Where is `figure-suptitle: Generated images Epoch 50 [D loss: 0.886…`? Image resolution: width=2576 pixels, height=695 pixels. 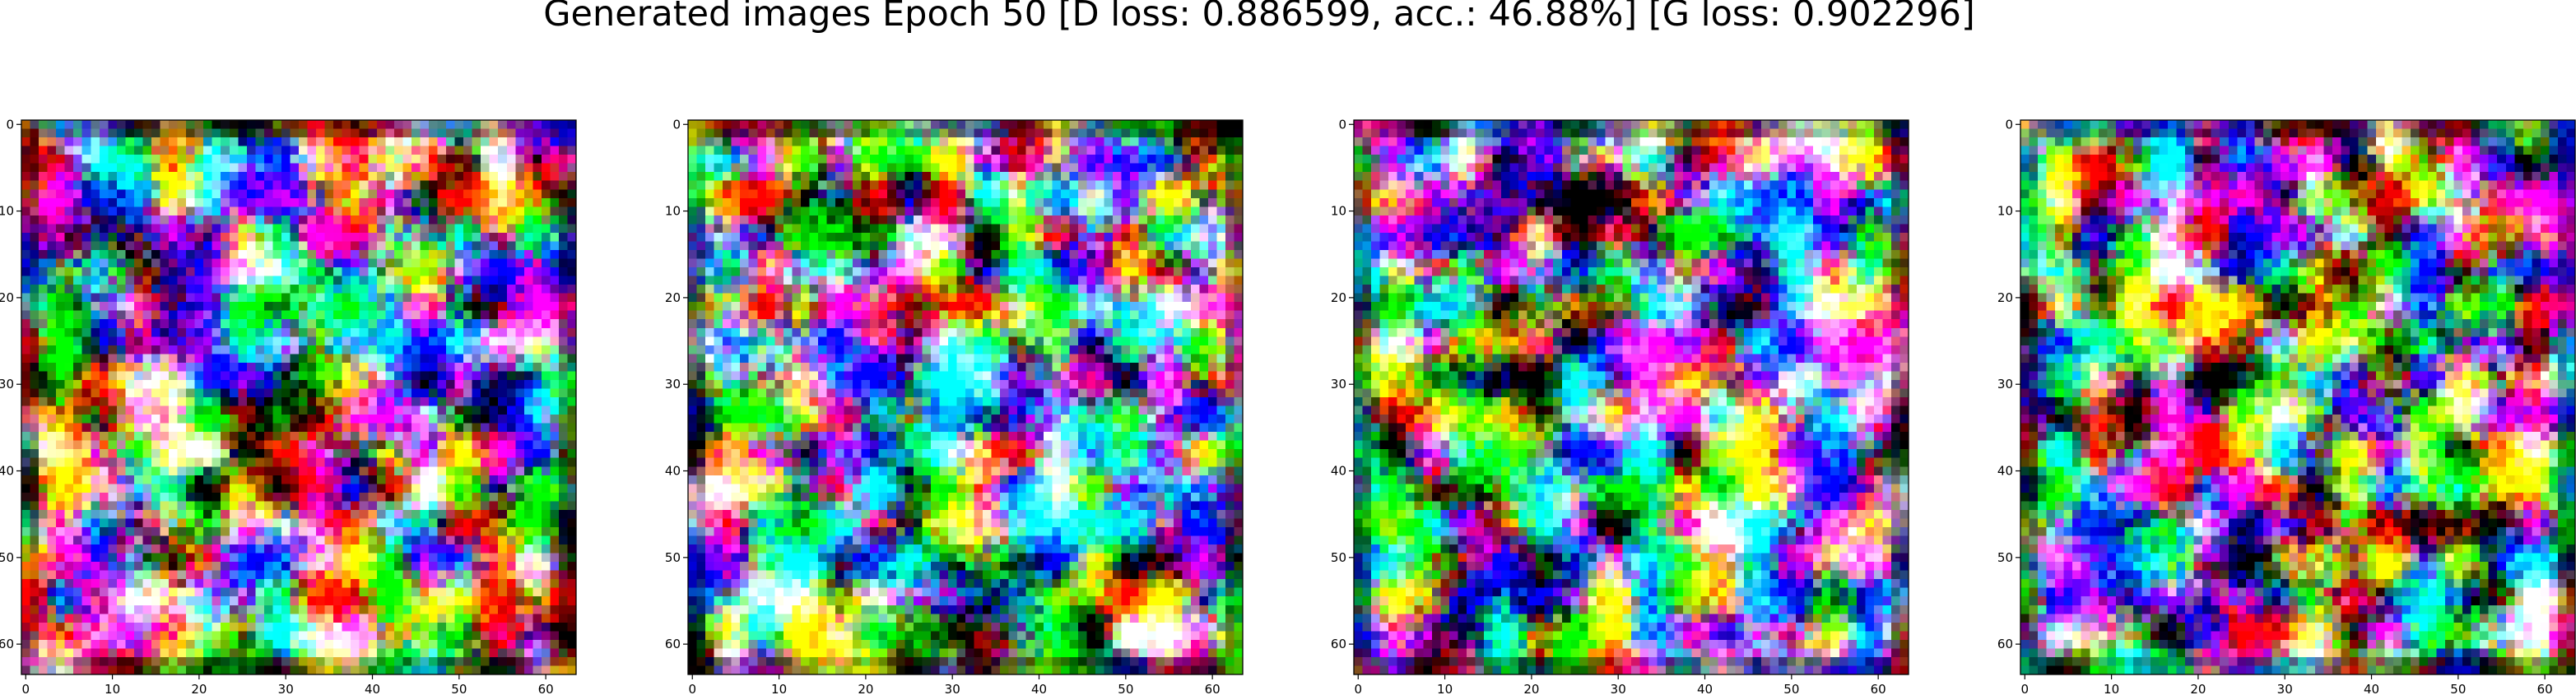
figure-suptitle: Generated images Epoch 50 [D loss: 0.886… is located at coordinates (1259, 17).